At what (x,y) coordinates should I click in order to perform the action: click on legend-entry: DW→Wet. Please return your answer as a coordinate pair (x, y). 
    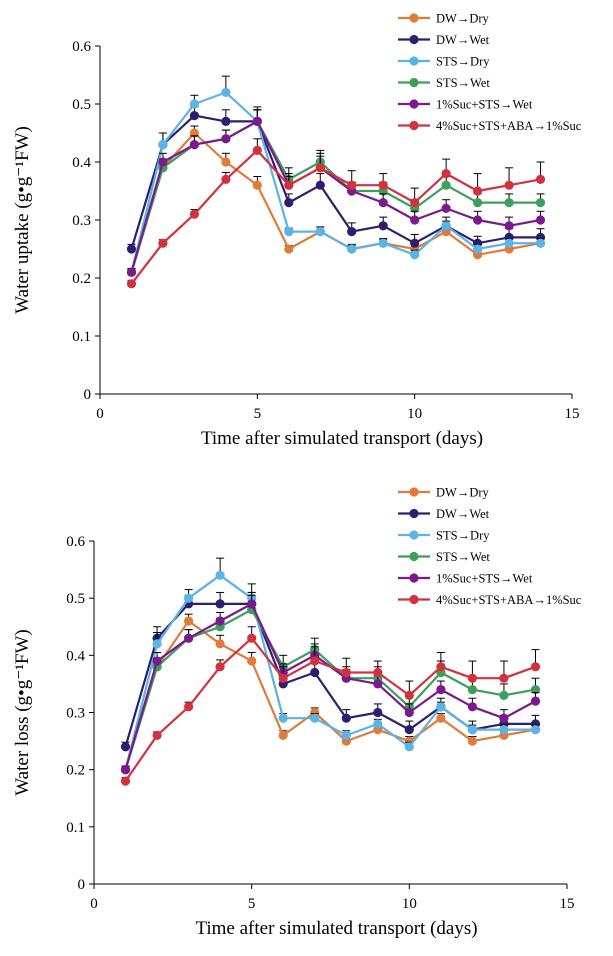
    Looking at the image, I should click on (444, 514).